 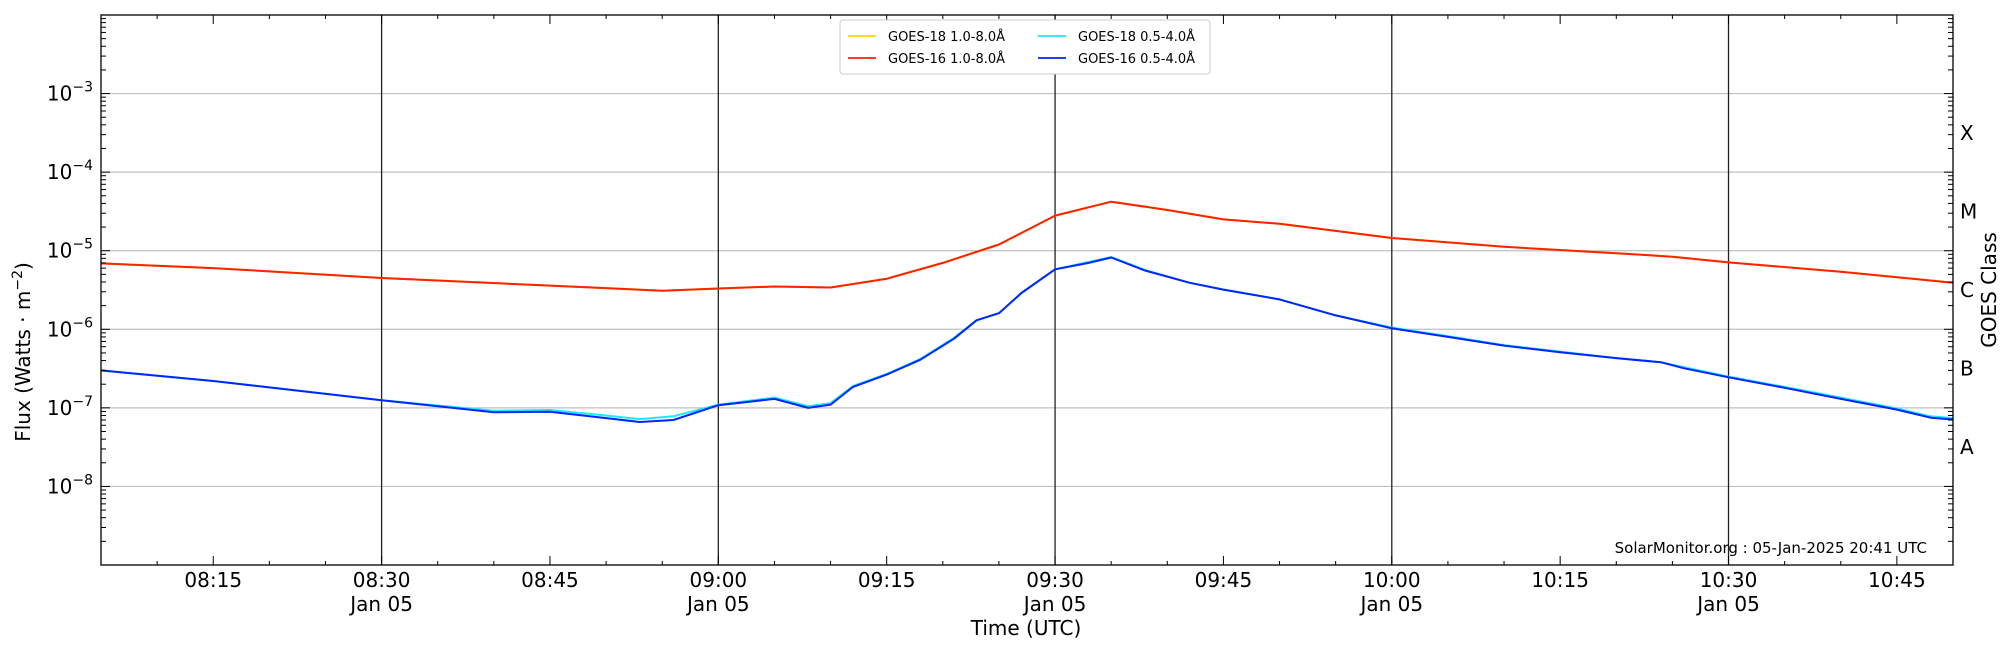 What do you see at coordinates (23, 266) in the screenshot?
I see `y-axis-title-close: )` at bounding box center [23, 266].